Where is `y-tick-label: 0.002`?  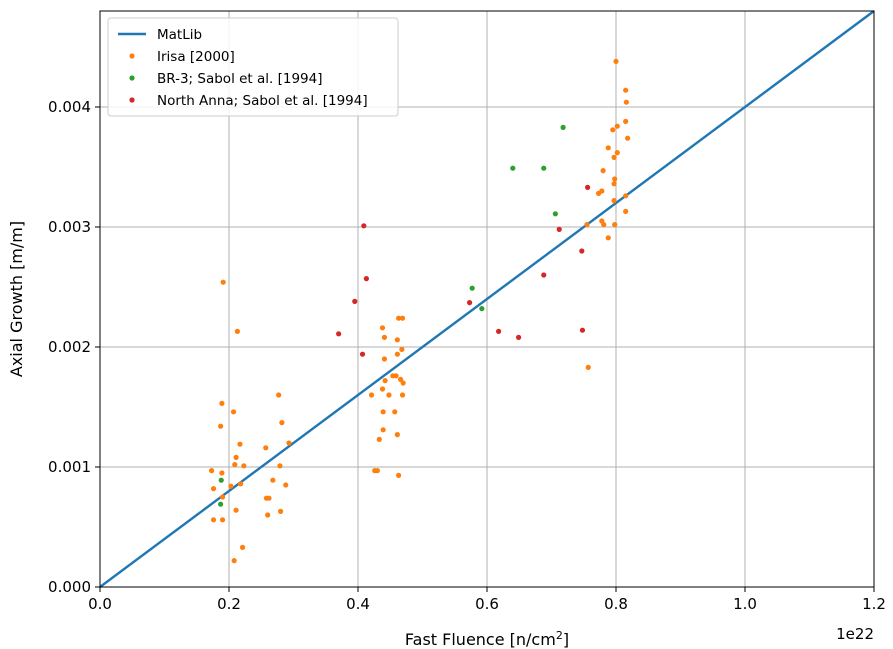
y-tick-label: 0.002 is located at coordinates (69, 347).